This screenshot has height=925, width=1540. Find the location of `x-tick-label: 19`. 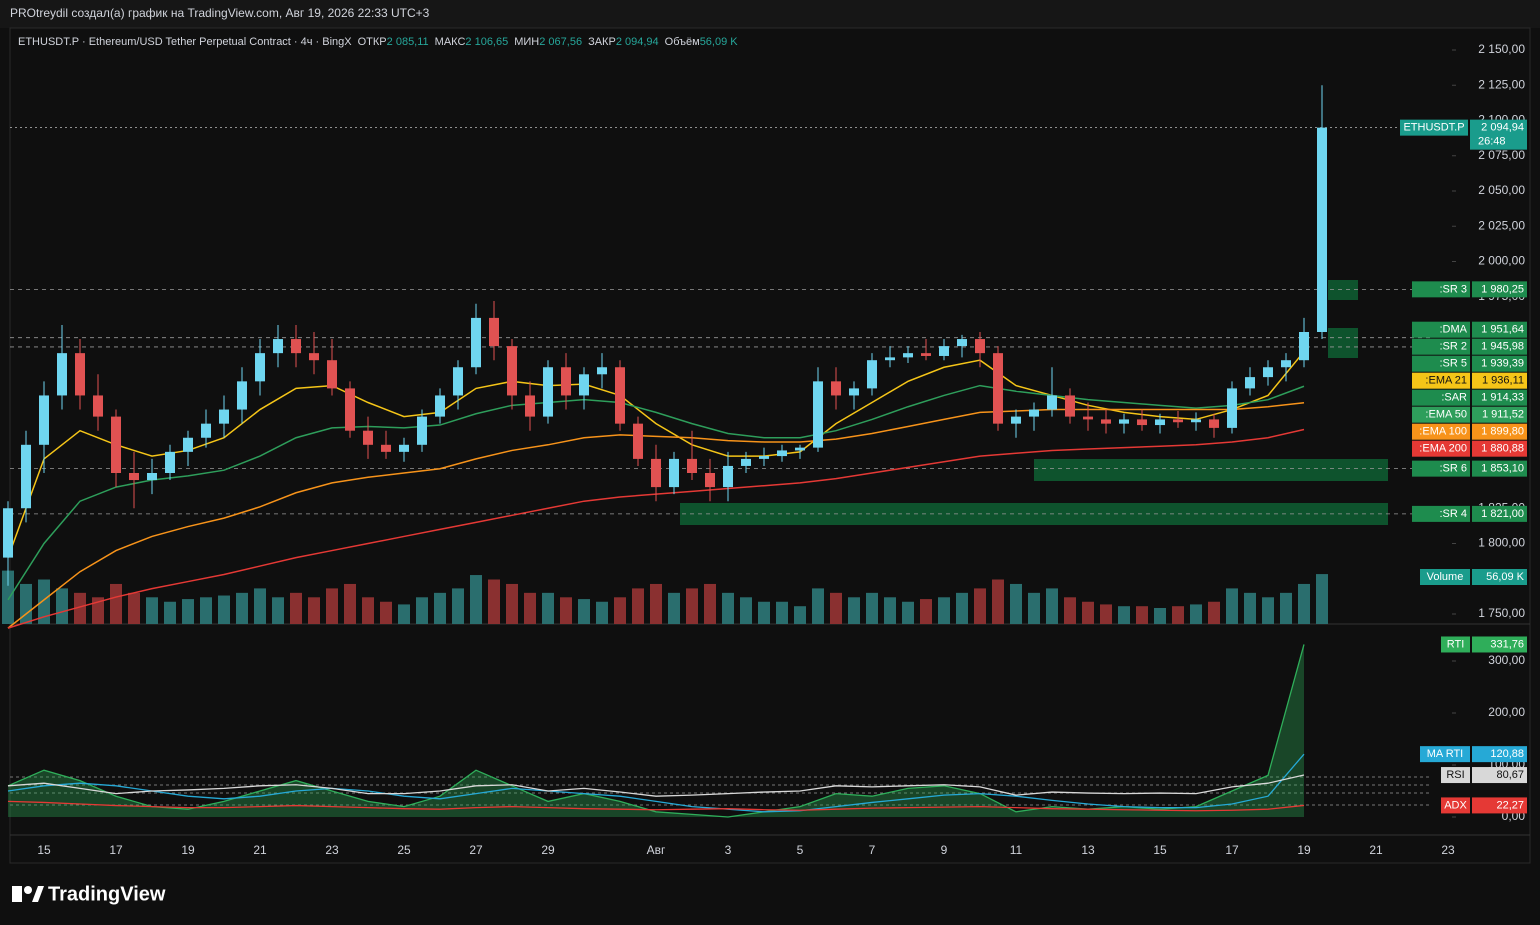

x-tick-label: 19 is located at coordinates (188, 850).